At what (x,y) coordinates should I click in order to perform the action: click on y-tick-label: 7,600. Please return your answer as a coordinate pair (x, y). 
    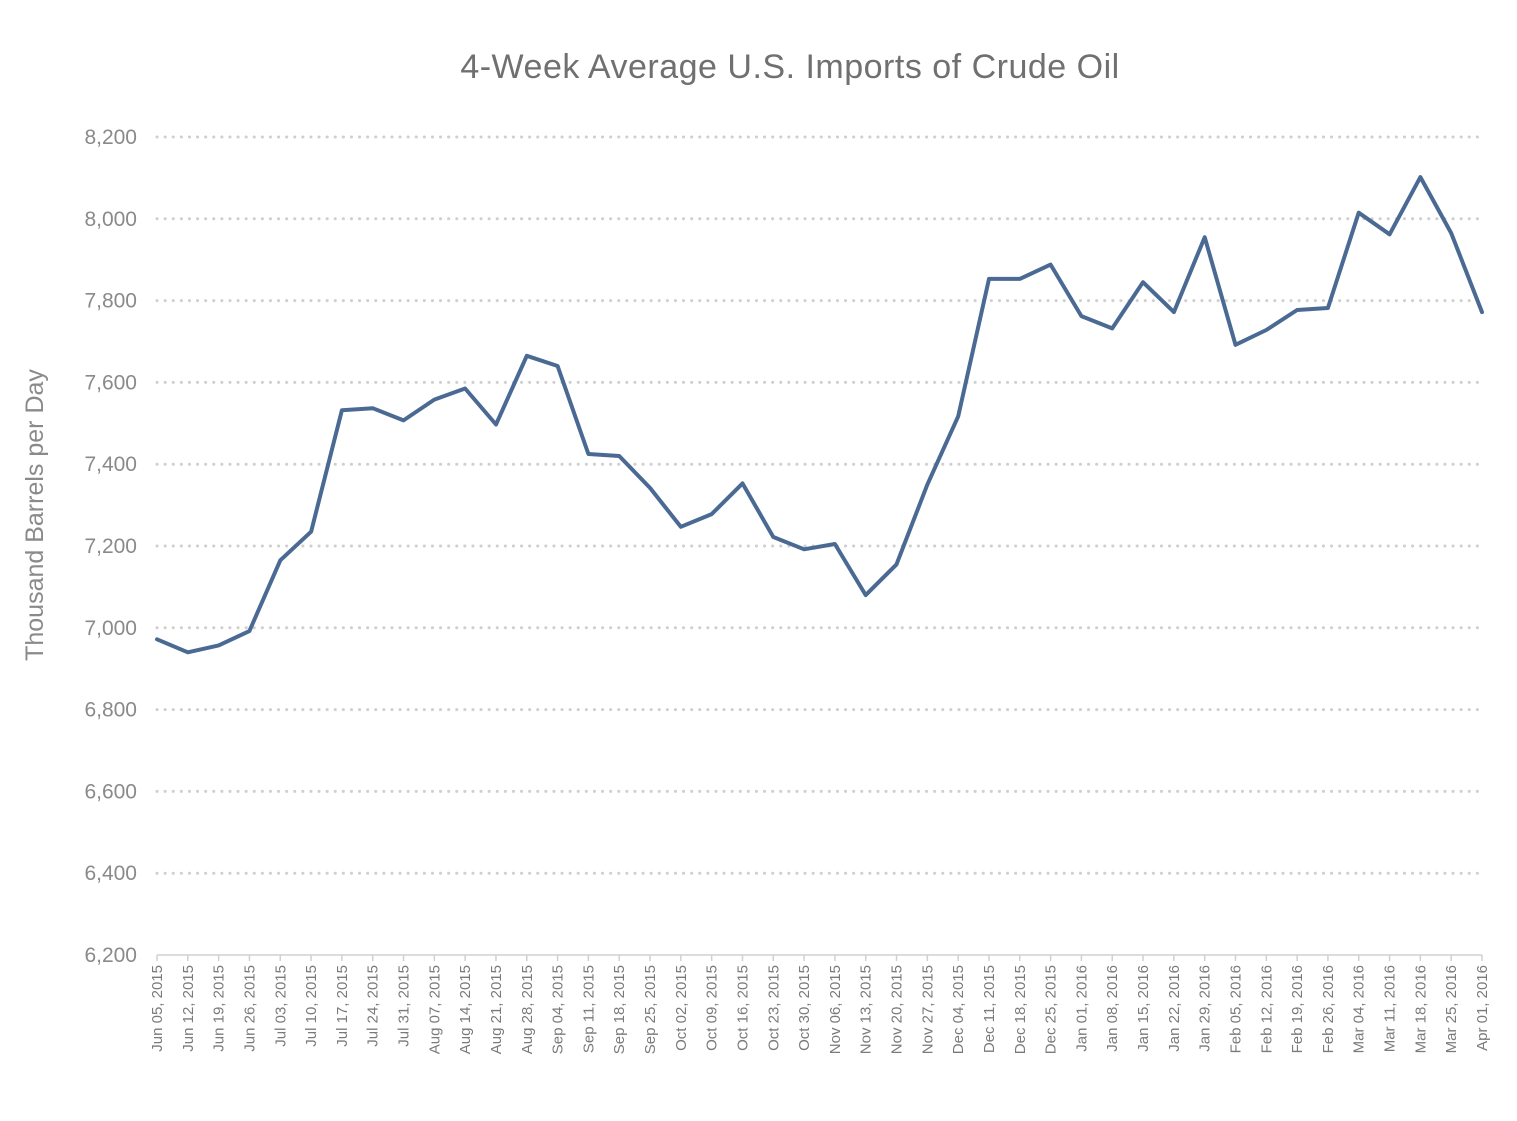
    Looking at the image, I should click on (110, 382).